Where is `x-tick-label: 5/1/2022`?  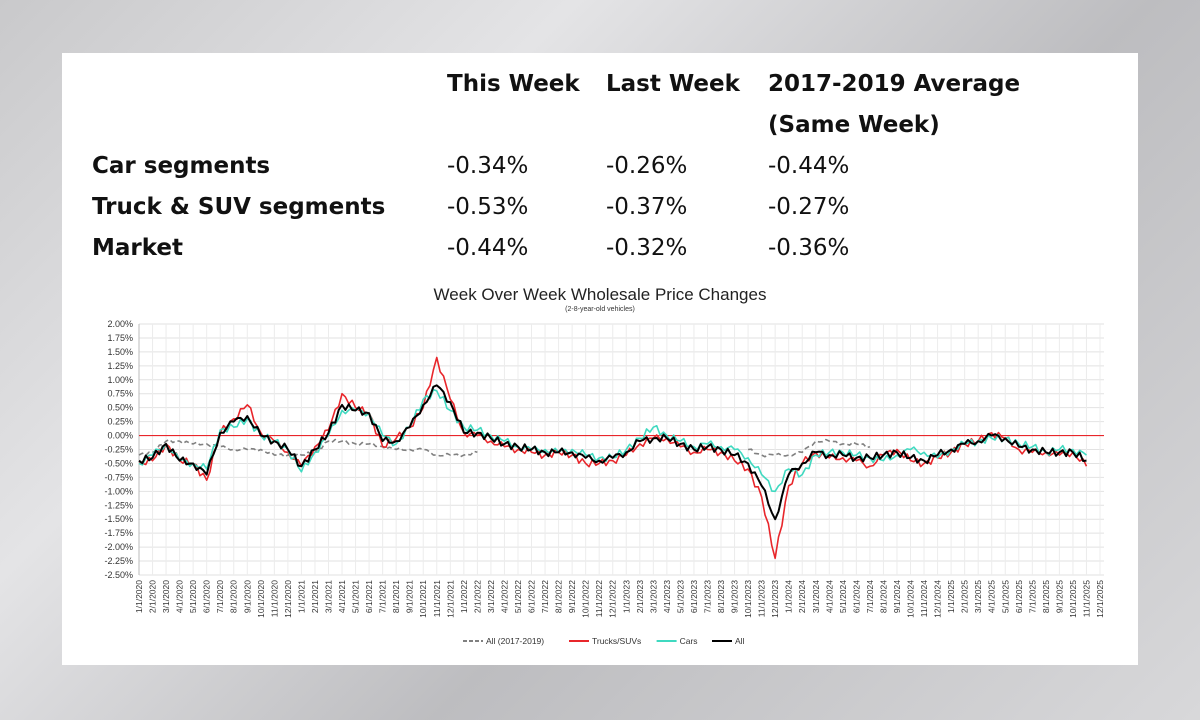 x-tick-label: 5/1/2022 is located at coordinates (518, 596).